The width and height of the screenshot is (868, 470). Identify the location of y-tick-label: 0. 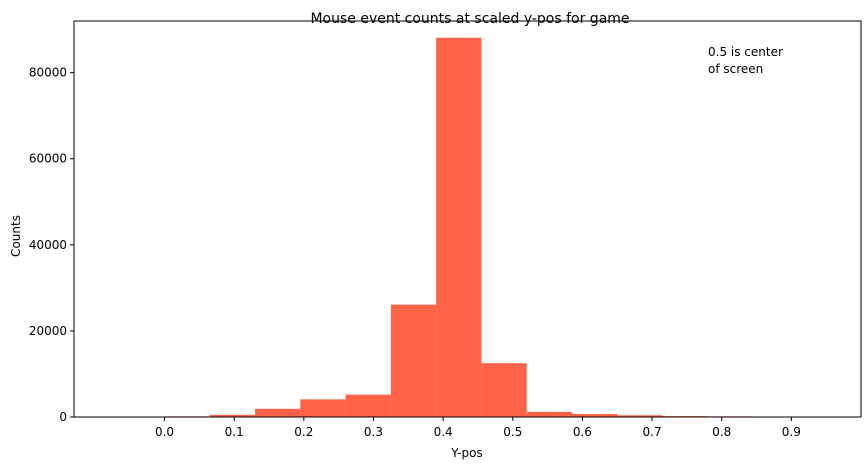
(63, 417).